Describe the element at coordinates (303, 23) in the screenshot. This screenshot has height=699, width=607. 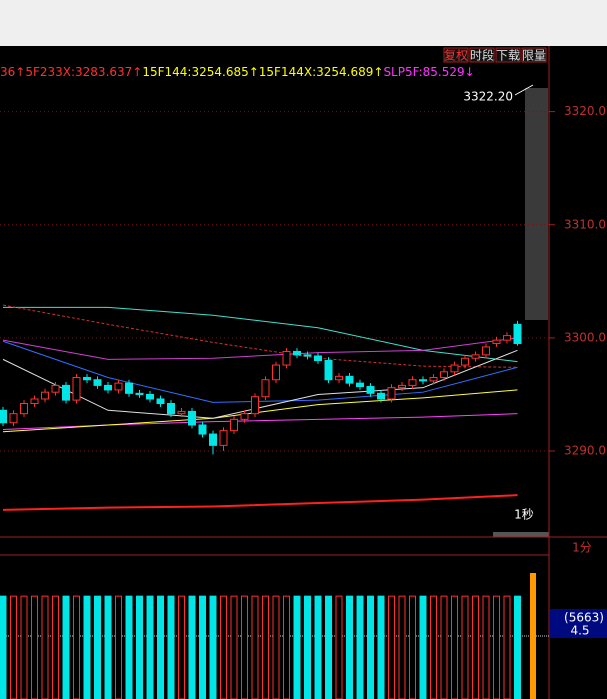
I see `top-bar` at that location.